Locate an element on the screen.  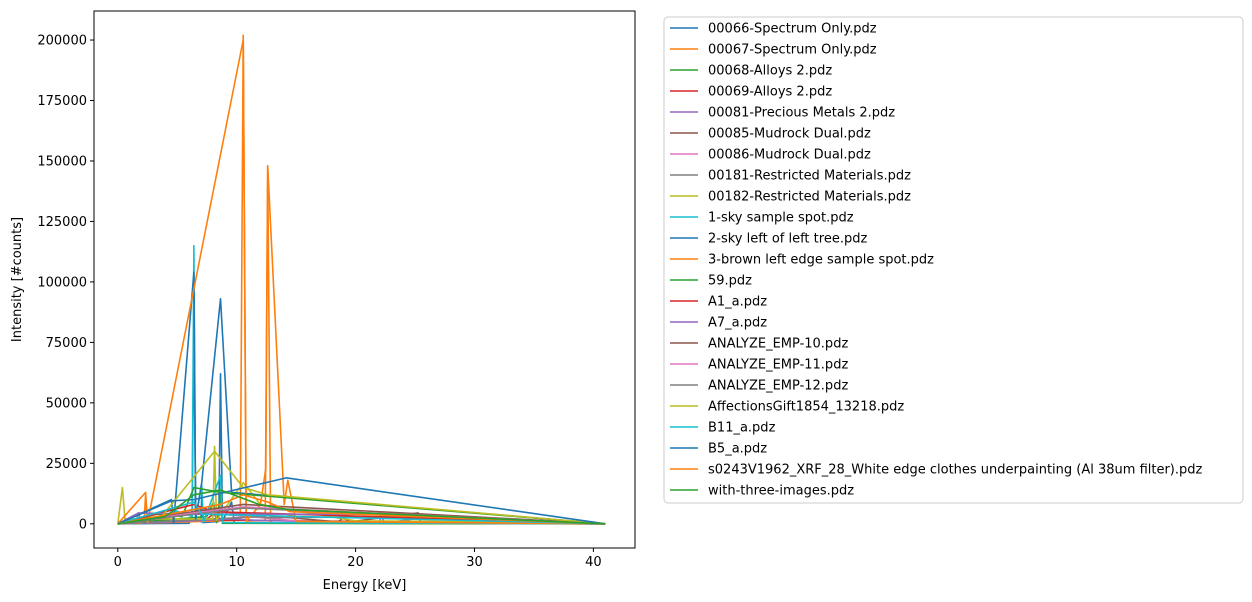
legend-label: ANALYZE_EMP-11.pdz is located at coordinates (778, 365).